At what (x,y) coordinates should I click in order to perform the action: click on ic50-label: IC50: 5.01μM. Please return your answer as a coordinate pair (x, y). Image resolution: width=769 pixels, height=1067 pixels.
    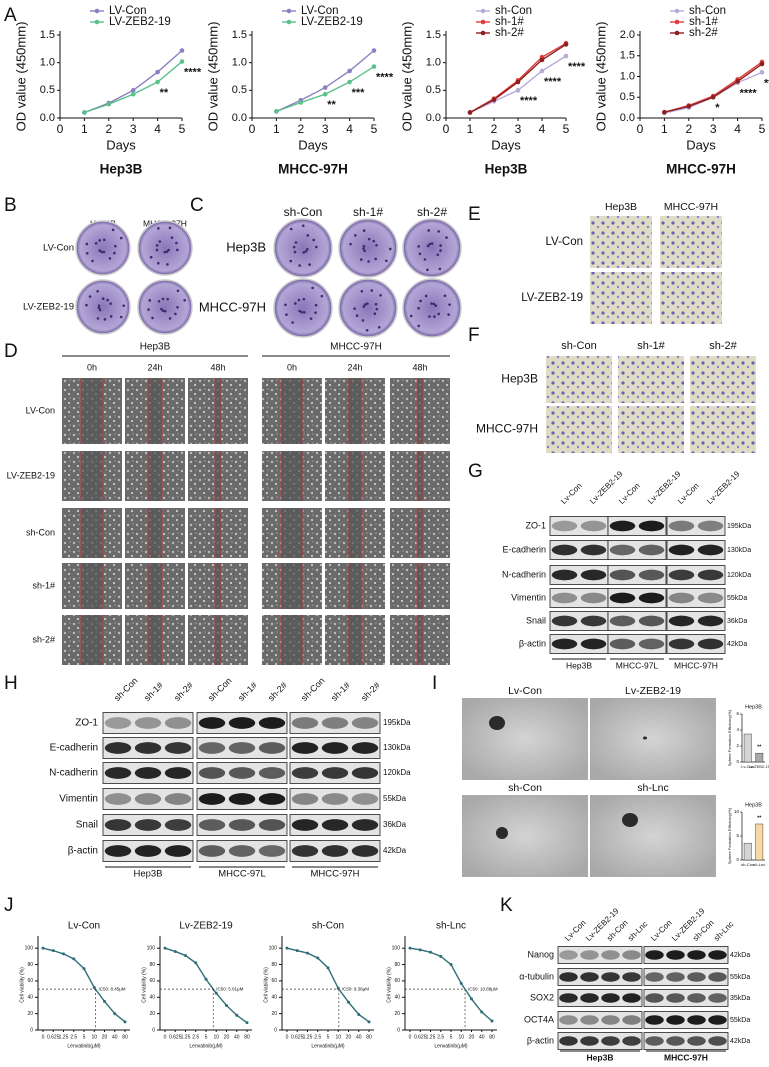
    Looking at the image, I should click on (229, 988).